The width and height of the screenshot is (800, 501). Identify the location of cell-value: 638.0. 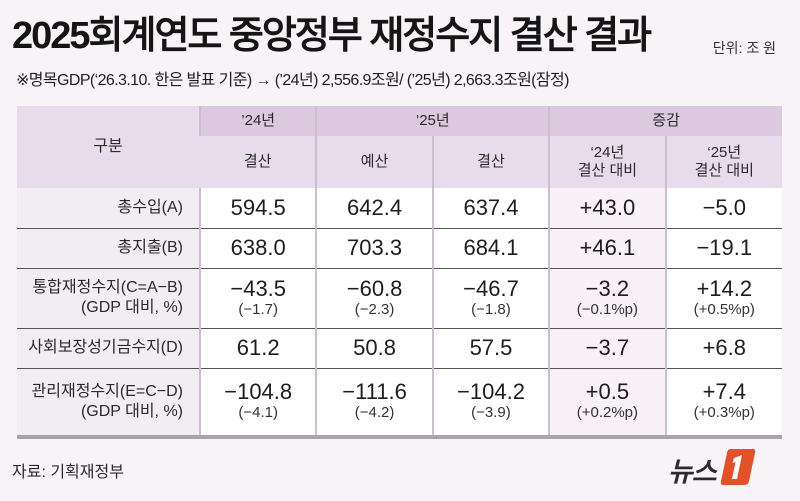
(257, 248).